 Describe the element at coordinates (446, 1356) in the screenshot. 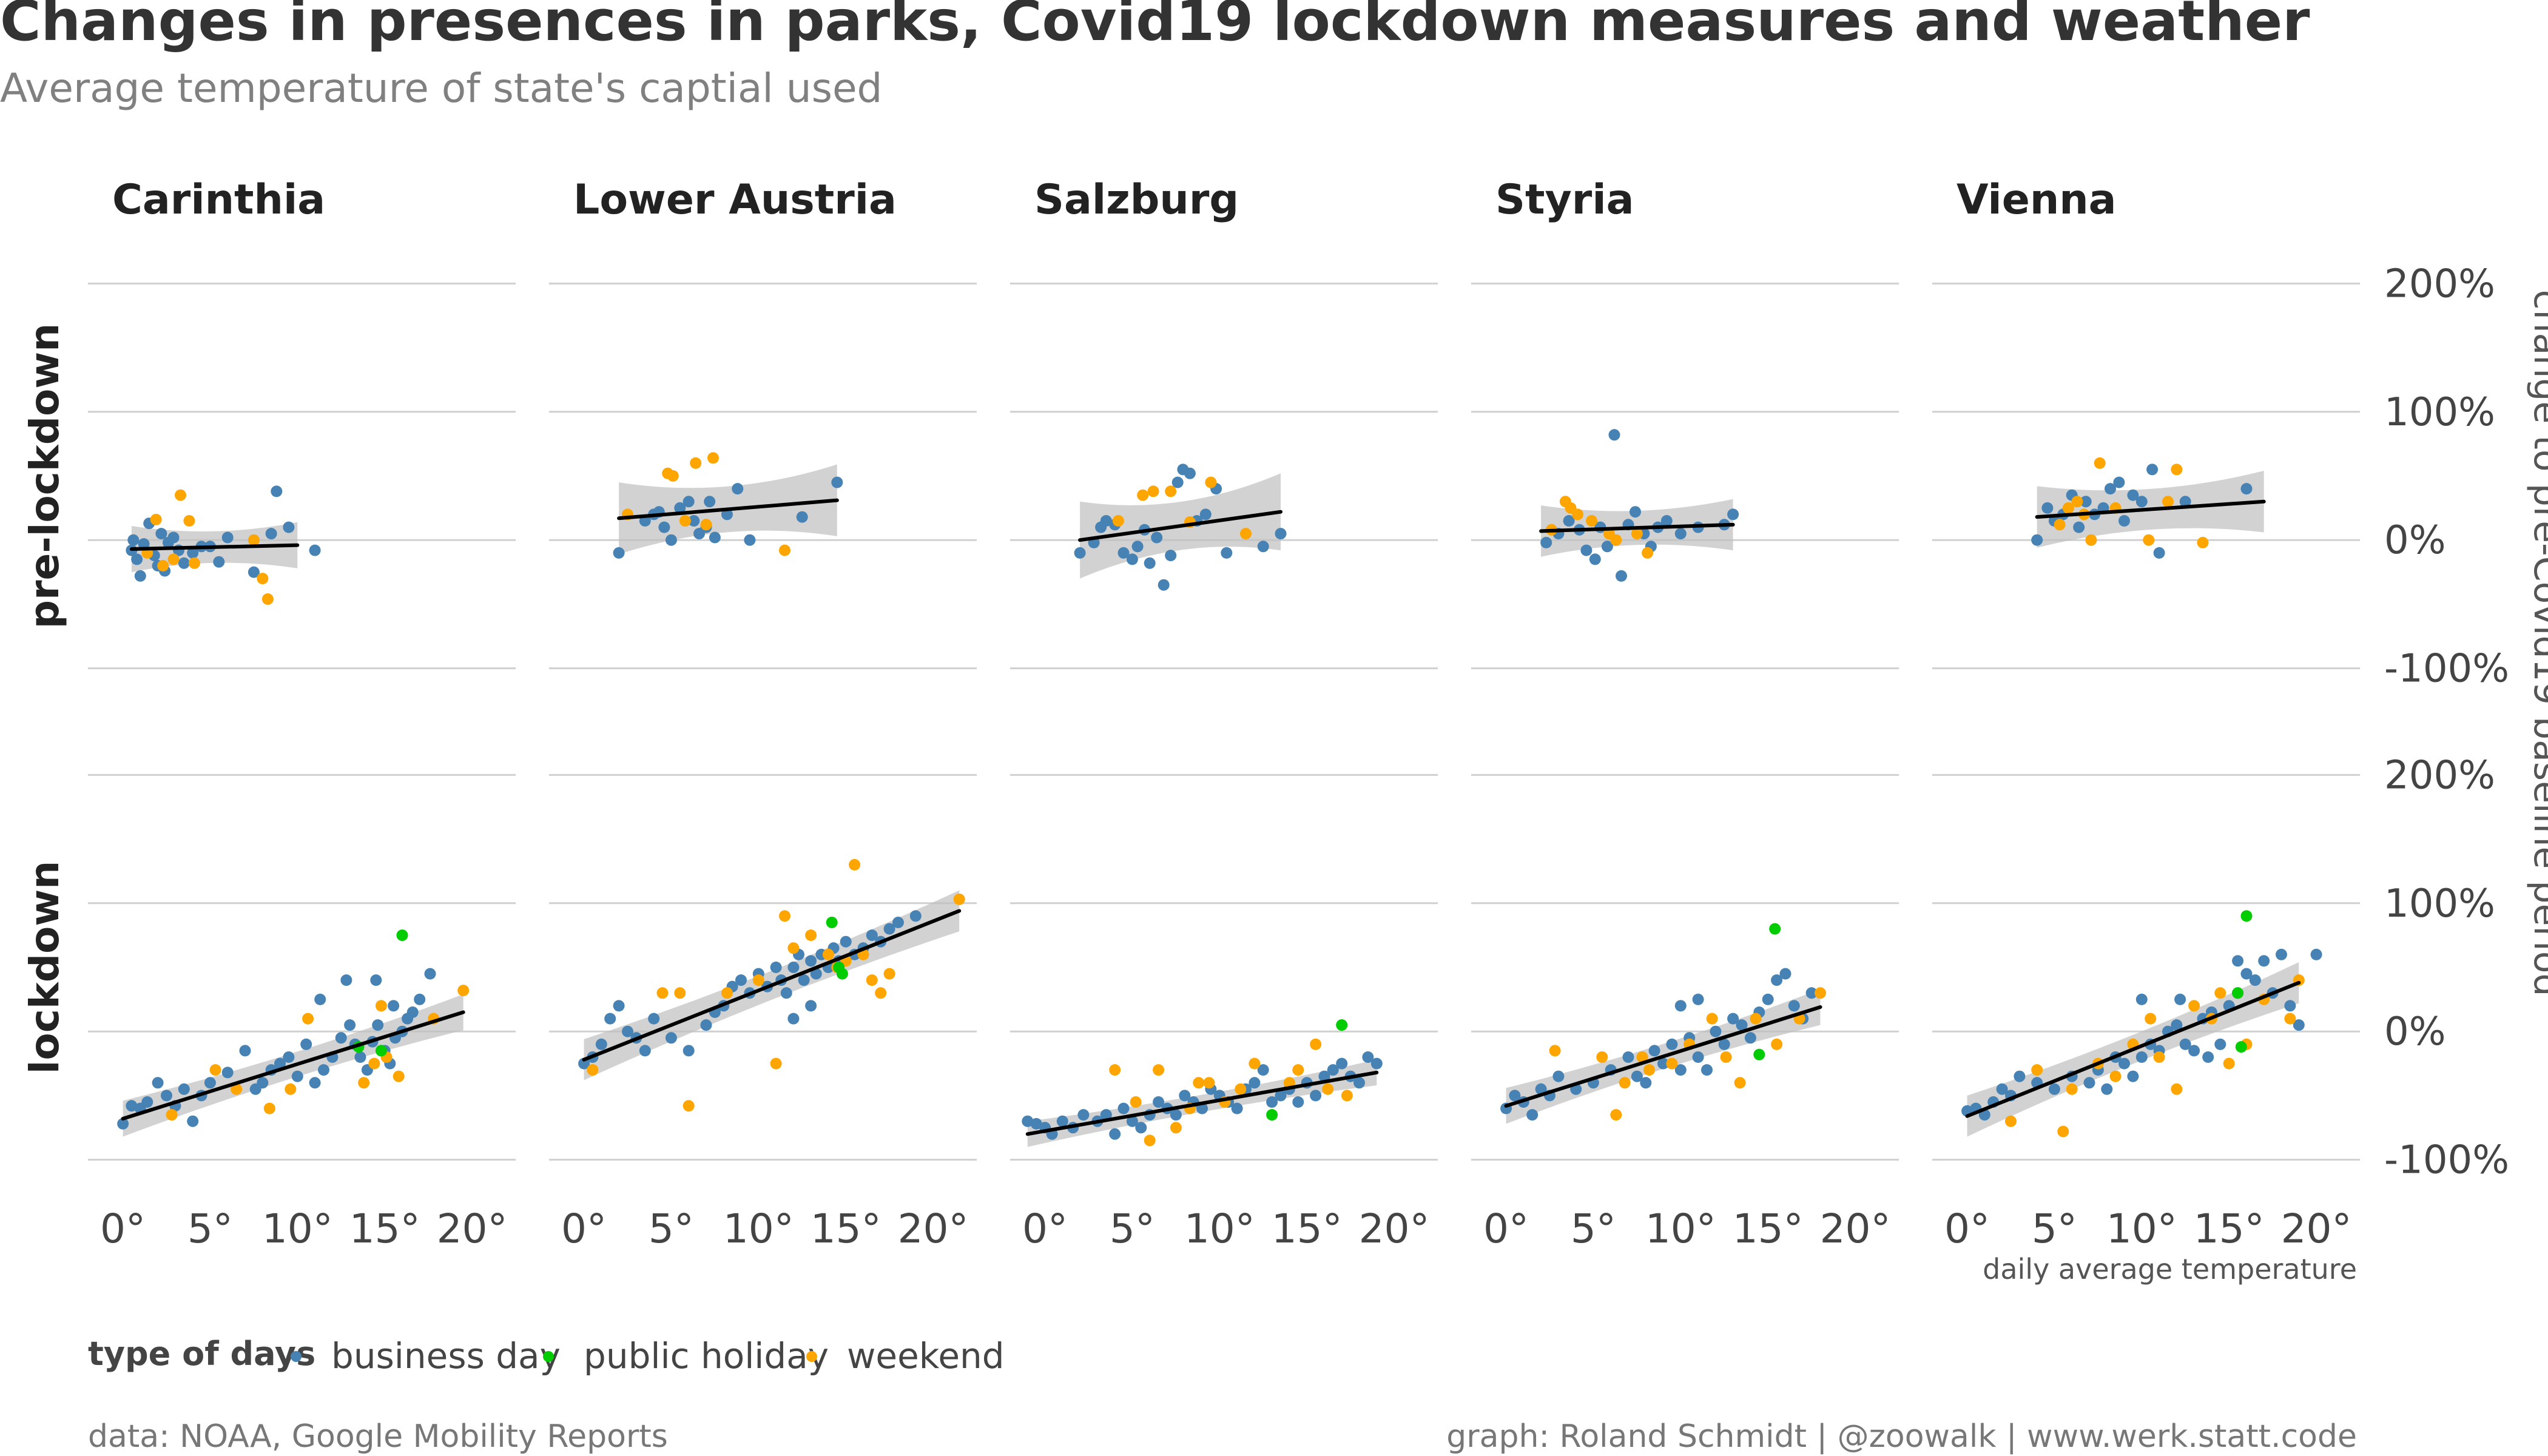

I see `legend-label-business-day: business day` at that location.